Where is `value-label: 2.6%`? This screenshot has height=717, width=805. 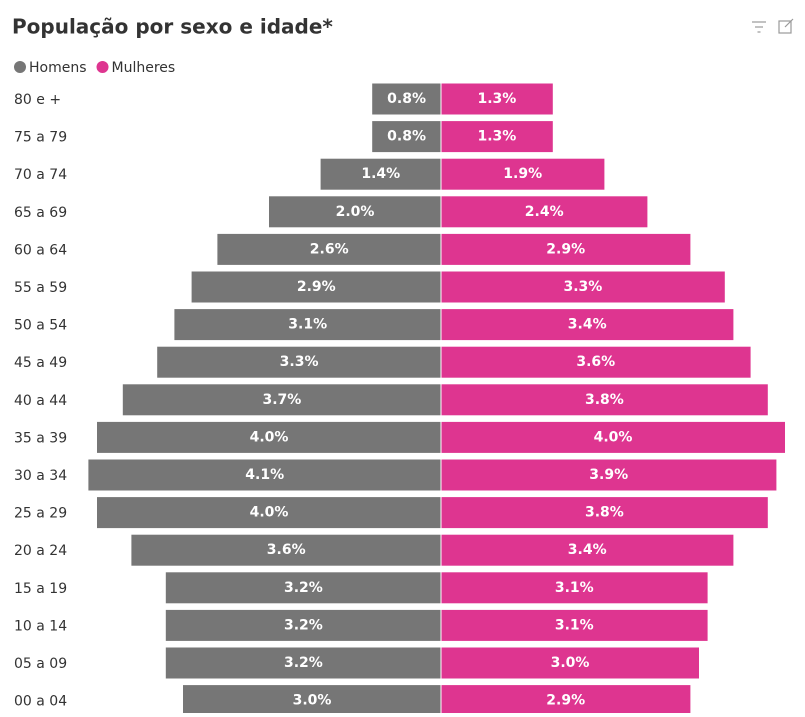 value-label: 2.6% is located at coordinates (329, 249).